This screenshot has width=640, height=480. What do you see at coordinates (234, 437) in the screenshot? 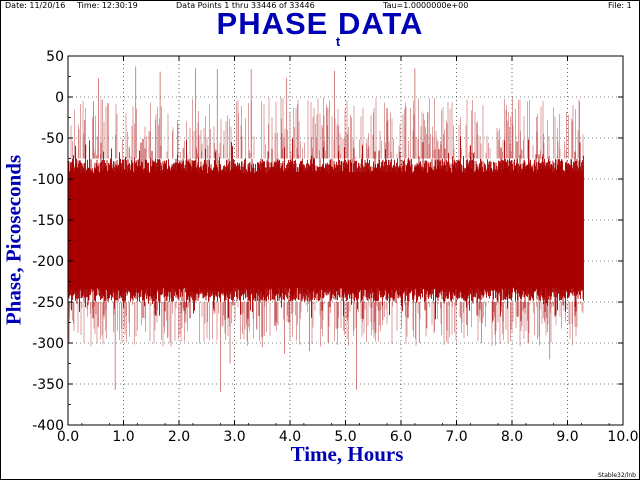
I see `x-tick-label: 3.0` at bounding box center [234, 437].